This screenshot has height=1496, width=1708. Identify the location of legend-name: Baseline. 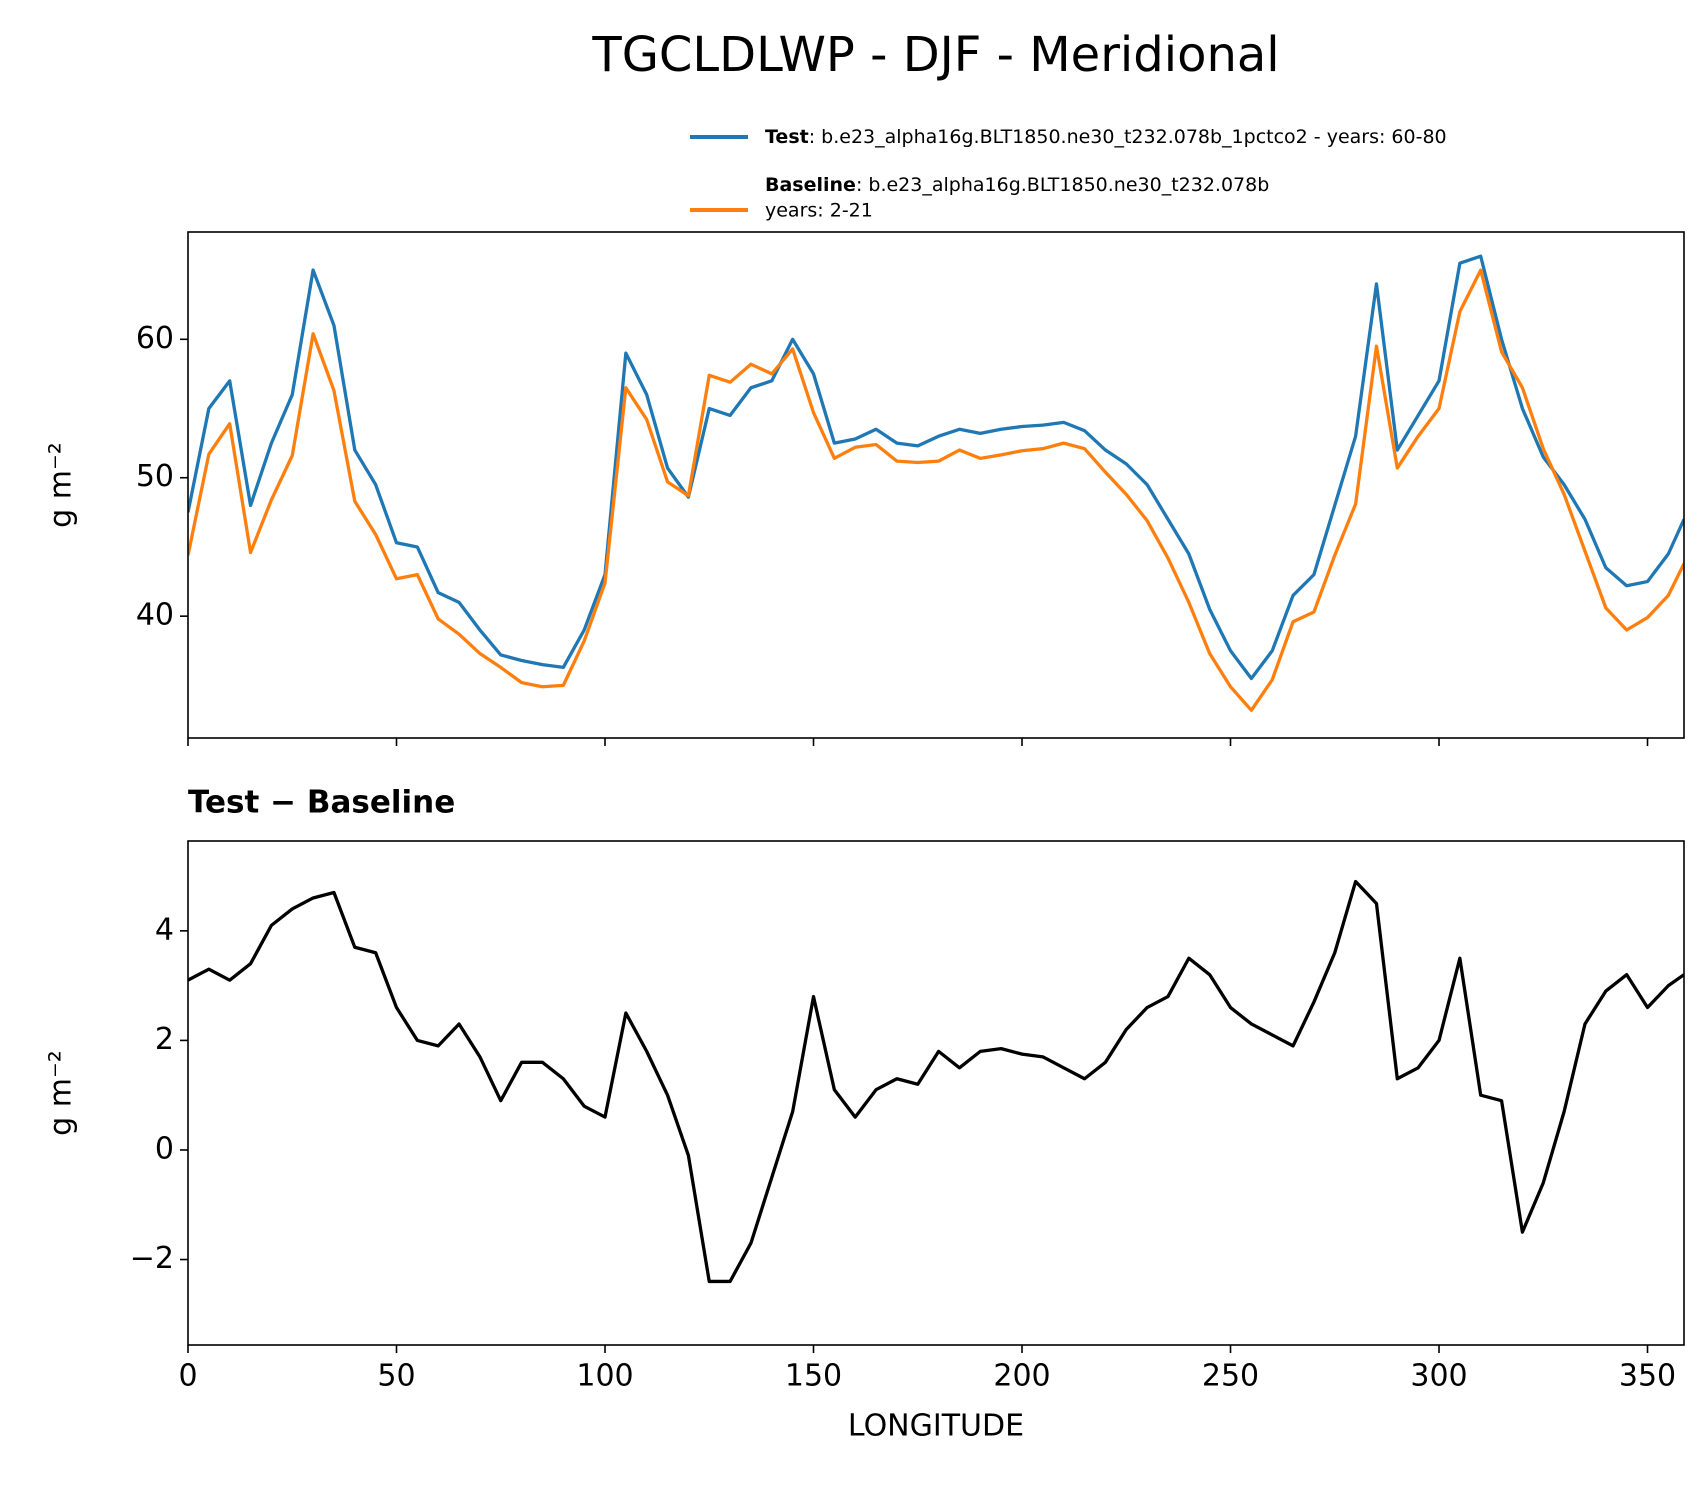
(810, 185).